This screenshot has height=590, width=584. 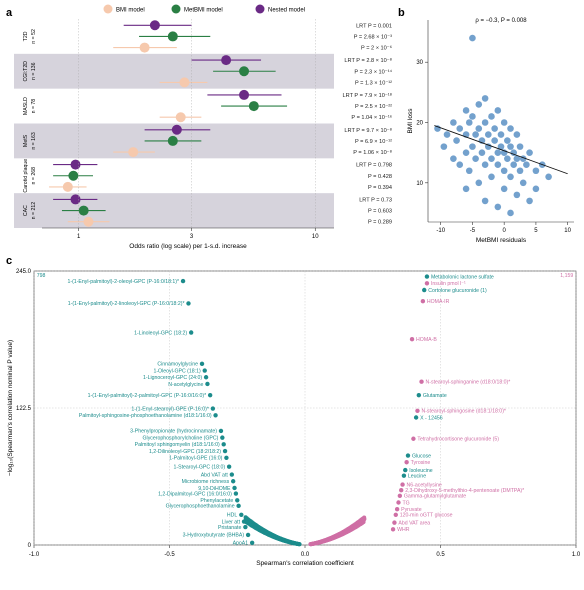 I want to click on legend-label: Nested model, so click(x=286, y=11).